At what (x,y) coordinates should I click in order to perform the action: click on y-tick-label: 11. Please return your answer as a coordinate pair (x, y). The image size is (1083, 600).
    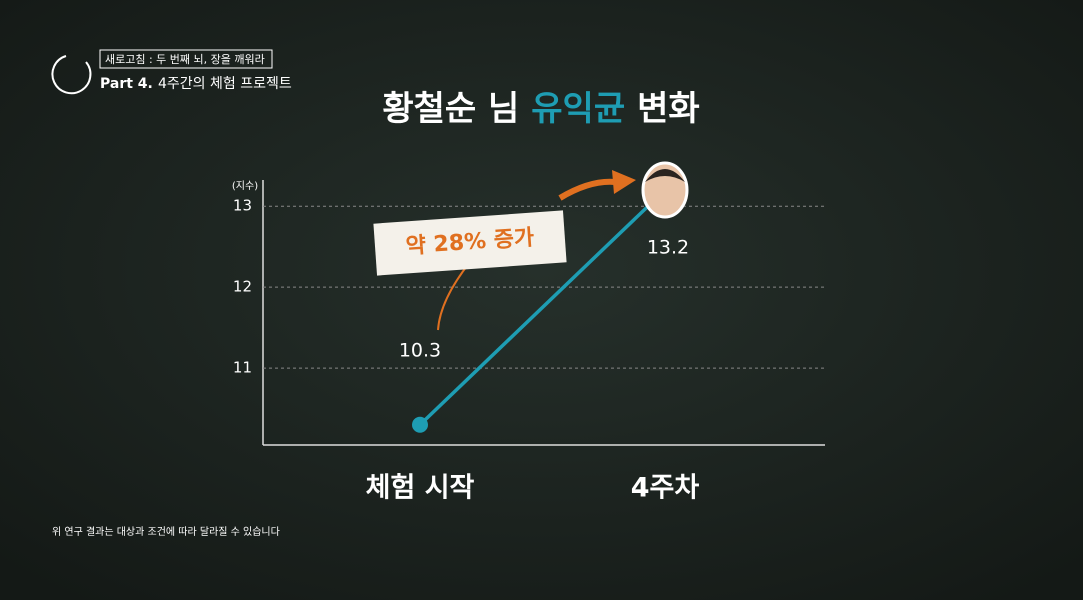
    Looking at the image, I should click on (242, 368).